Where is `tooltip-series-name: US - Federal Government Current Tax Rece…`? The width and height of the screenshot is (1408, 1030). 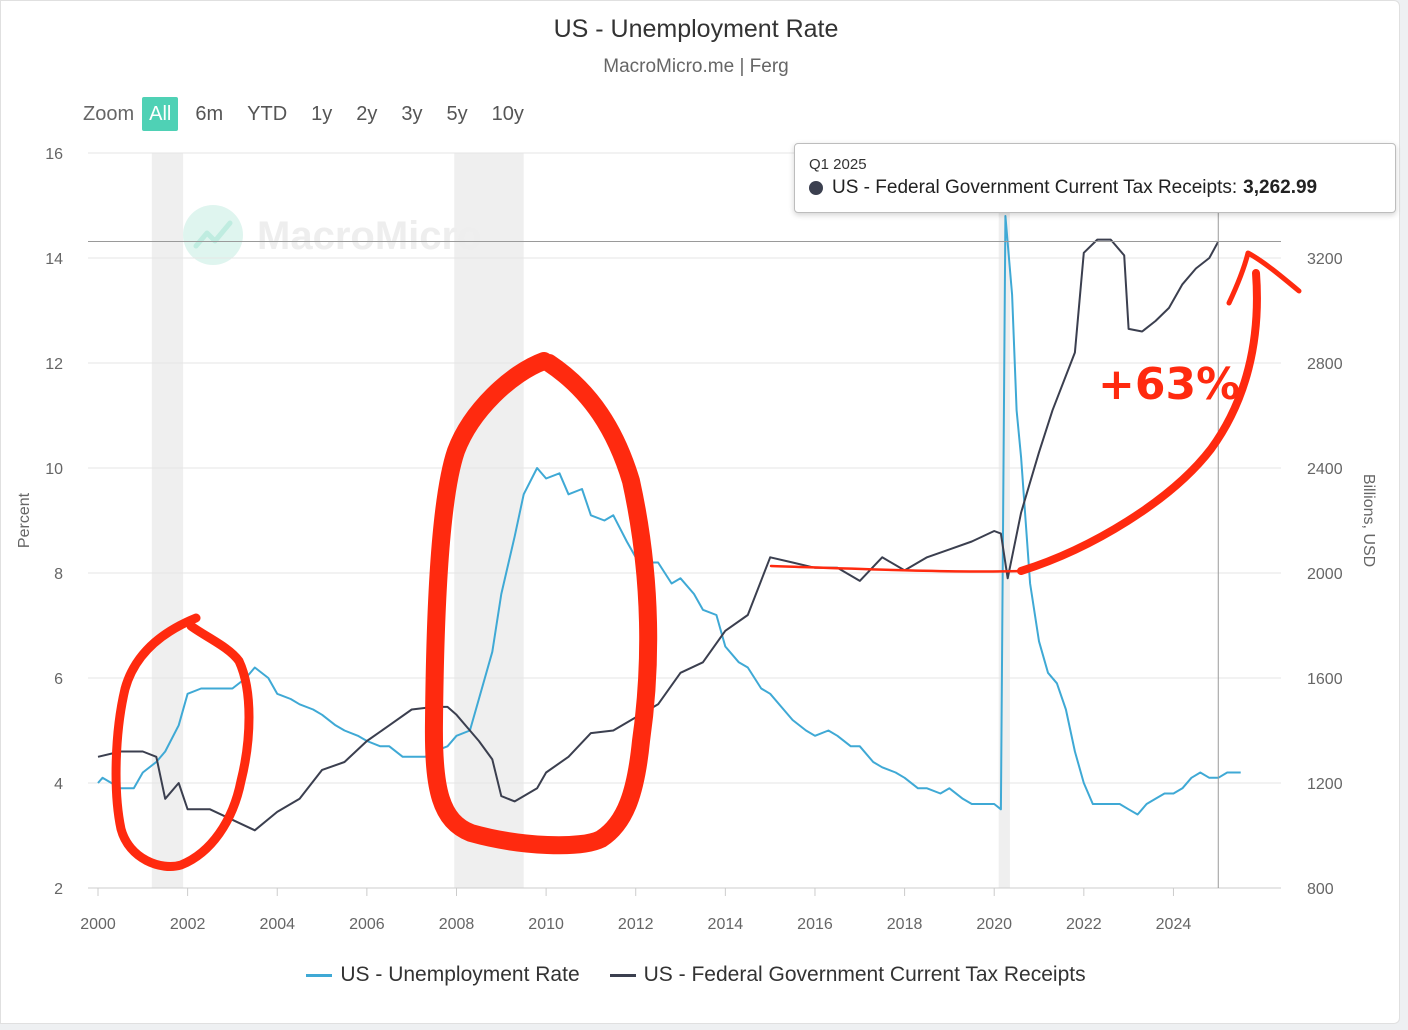 tooltip-series-name: US - Federal Government Current Tax Rece… is located at coordinates (1035, 187).